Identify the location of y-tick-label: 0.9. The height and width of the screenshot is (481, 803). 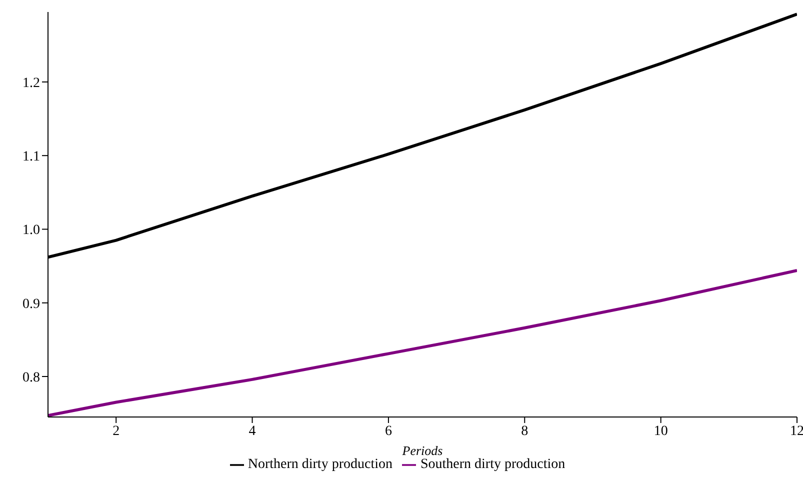
(31, 304).